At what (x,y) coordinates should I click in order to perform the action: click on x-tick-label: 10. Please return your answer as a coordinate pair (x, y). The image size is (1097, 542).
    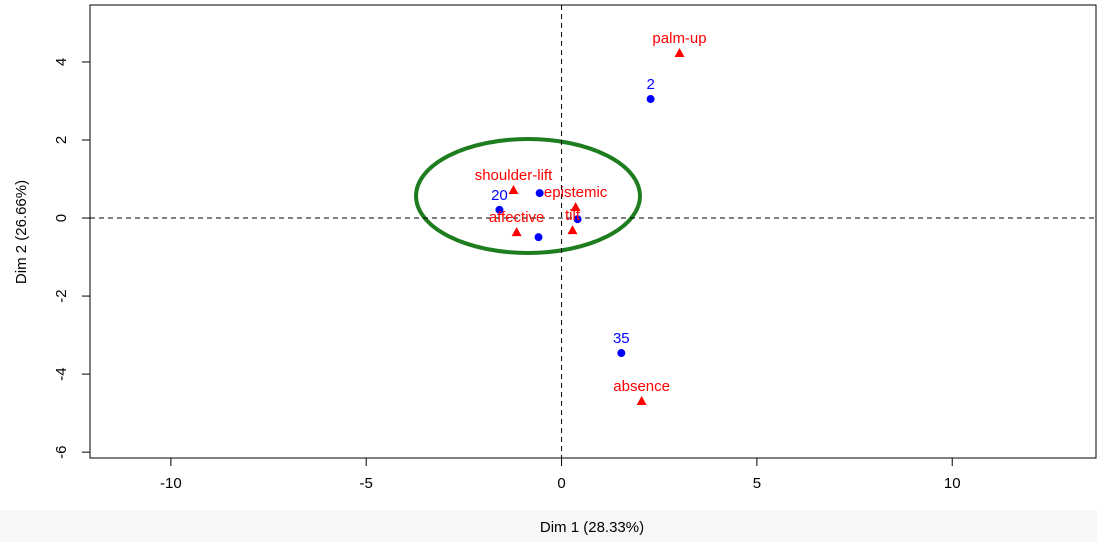
    Looking at the image, I should click on (952, 483).